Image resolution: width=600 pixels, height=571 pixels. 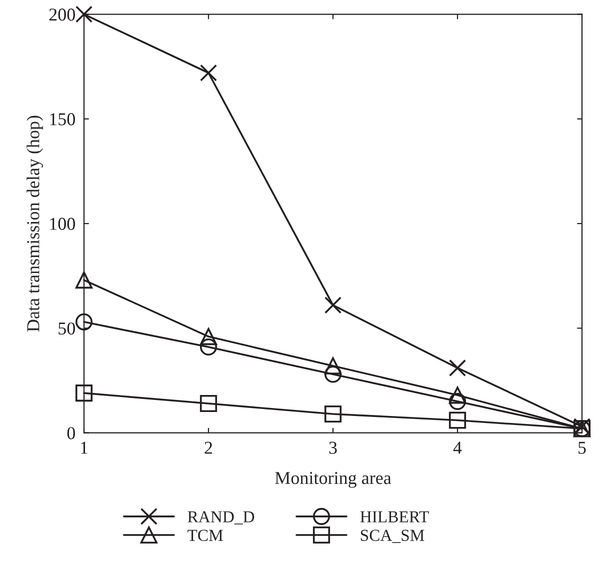 What do you see at coordinates (333, 480) in the screenshot?
I see `x-axis-title: Monitoring area` at bounding box center [333, 480].